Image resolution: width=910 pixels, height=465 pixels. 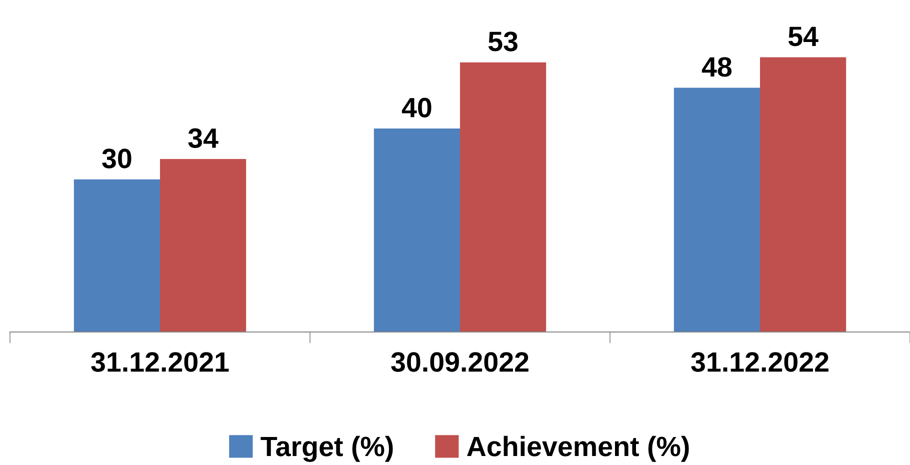 What do you see at coordinates (160, 362) in the screenshot?
I see `x-tick-label: 31.12.2021` at bounding box center [160, 362].